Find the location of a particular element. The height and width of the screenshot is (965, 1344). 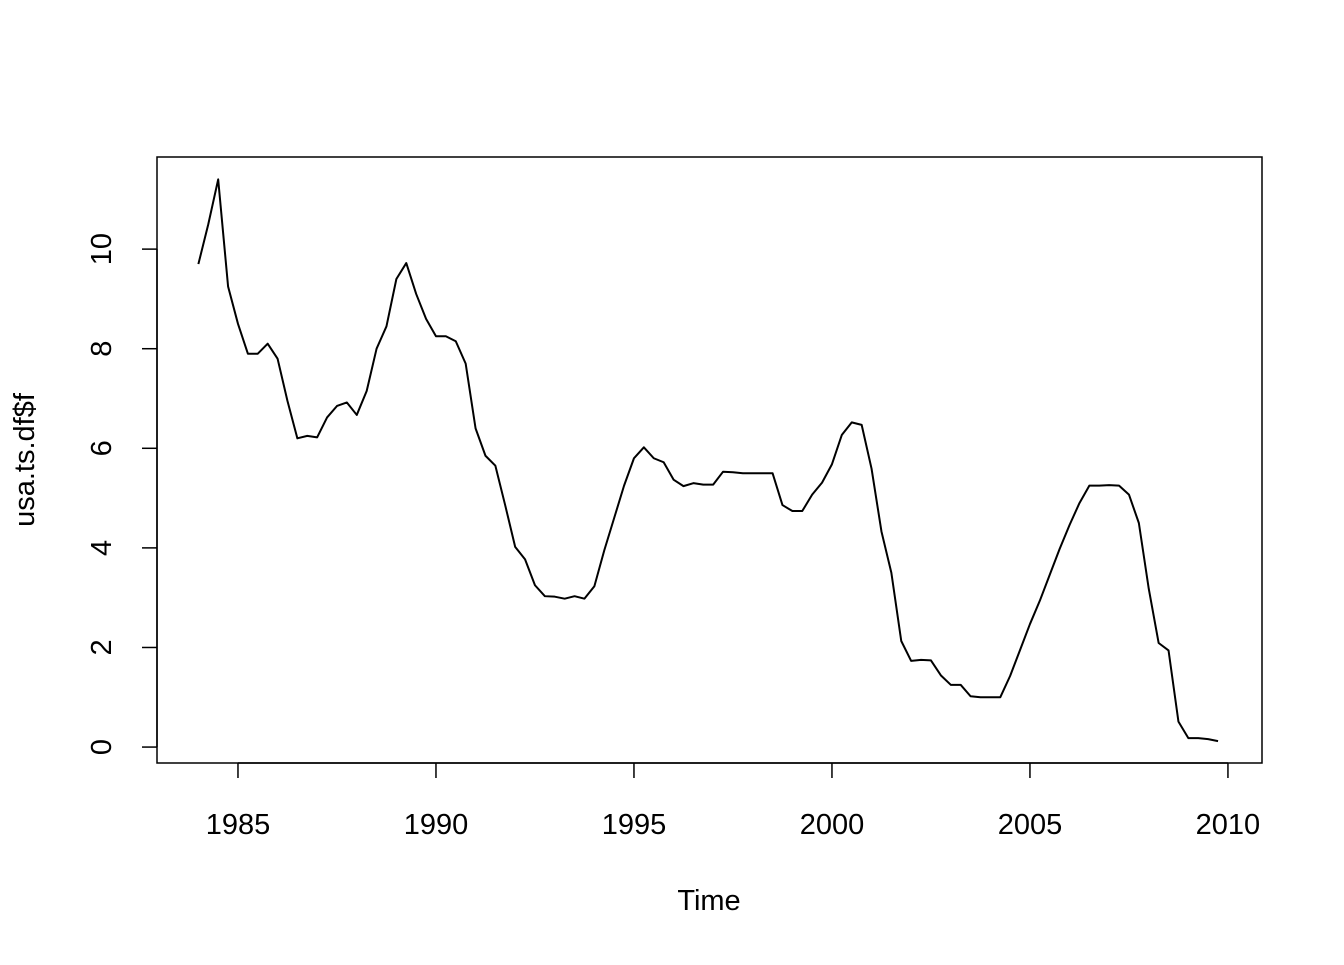

y-tick-label: 2 is located at coordinates (102, 647).